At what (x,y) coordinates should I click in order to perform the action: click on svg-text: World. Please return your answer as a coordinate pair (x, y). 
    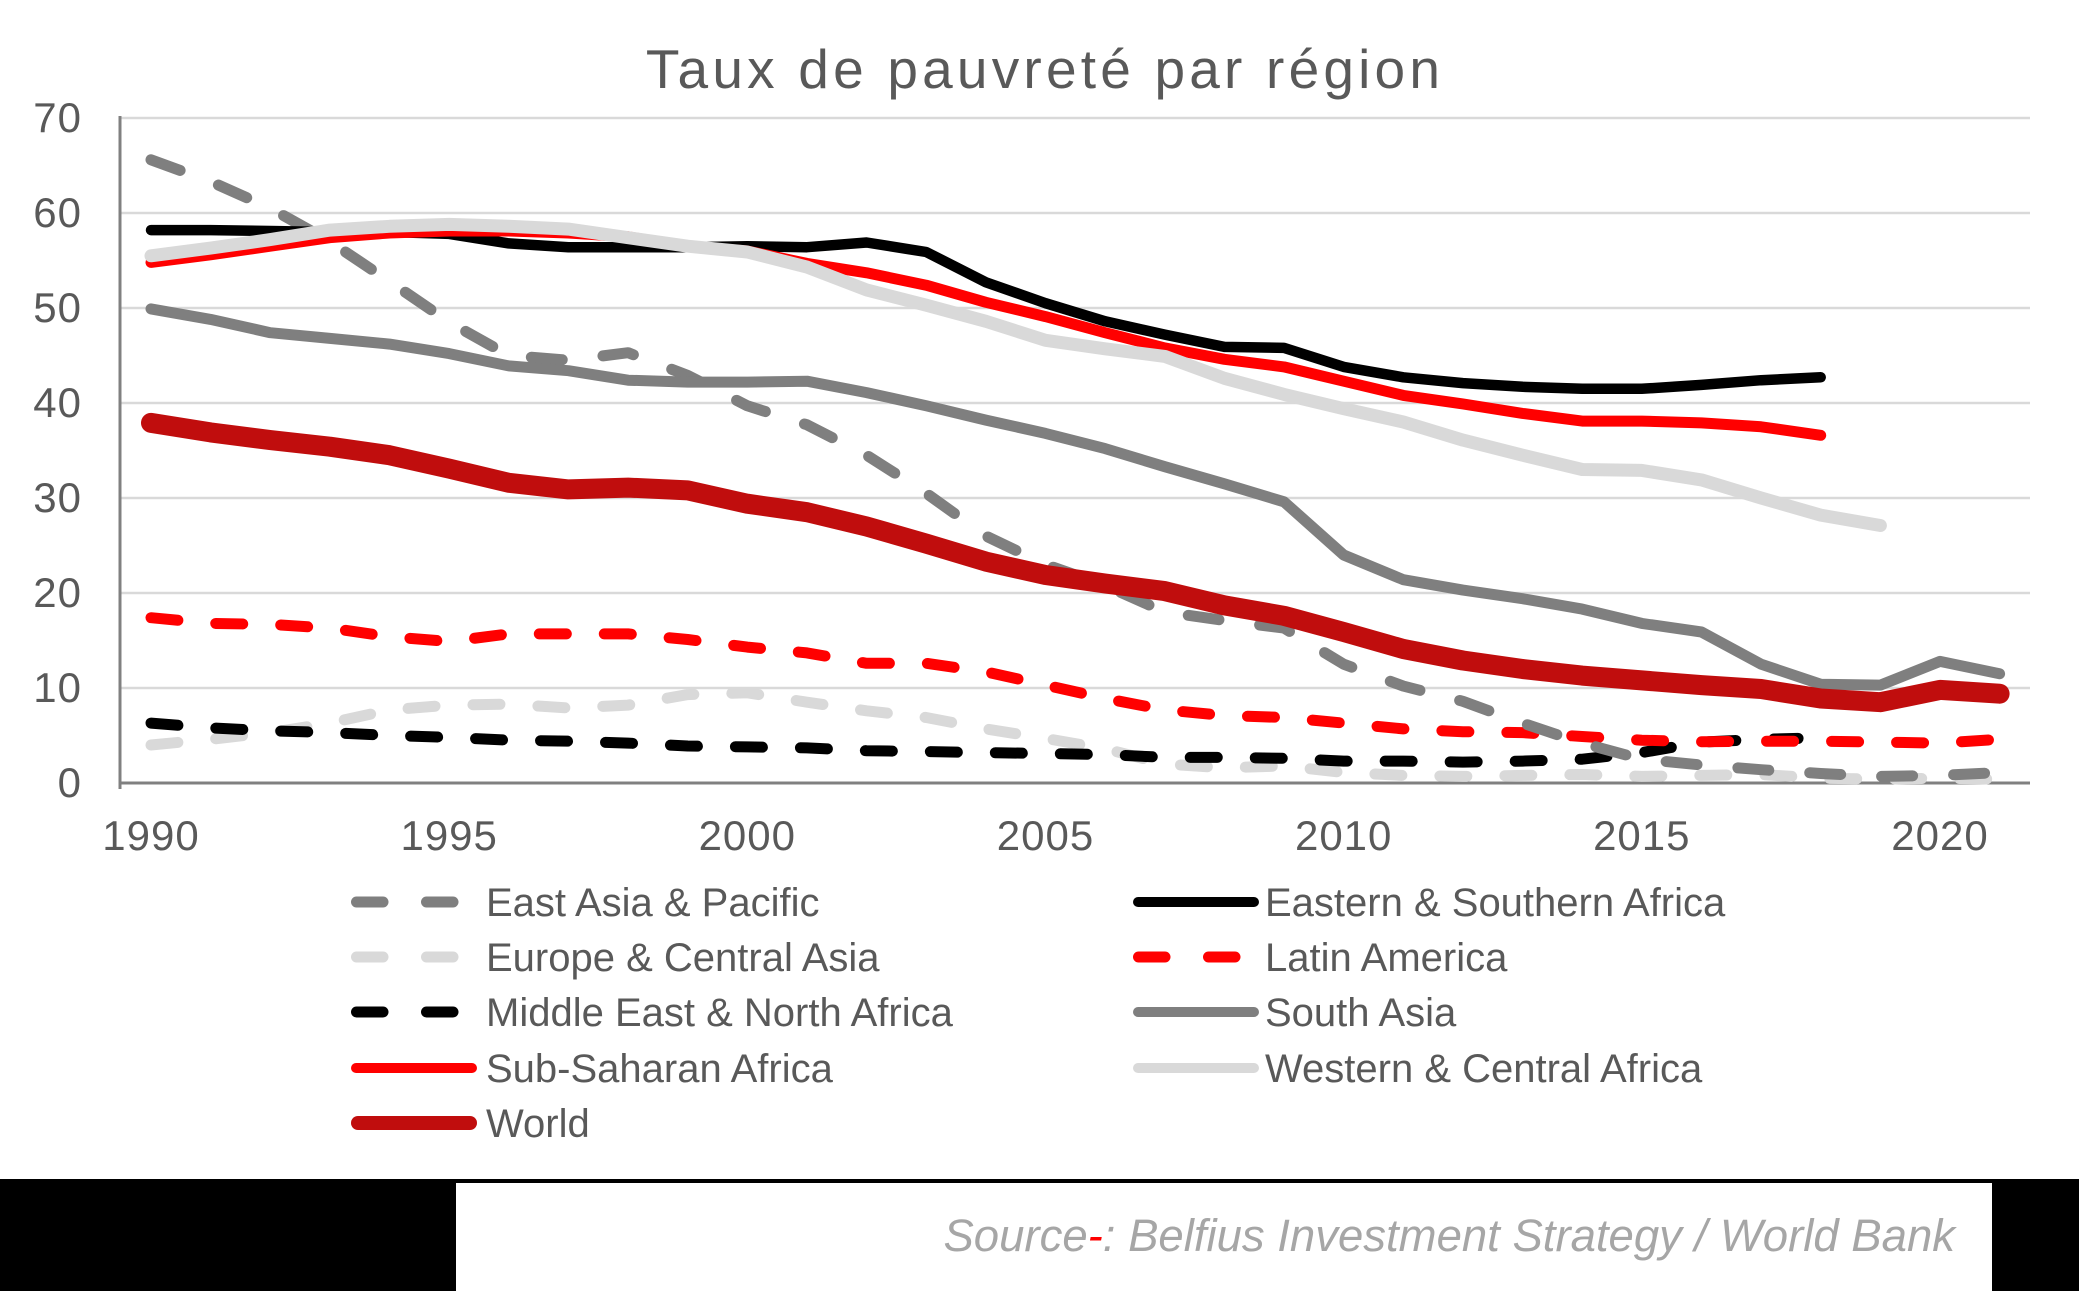
    Looking at the image, I should click on (538, 1124).